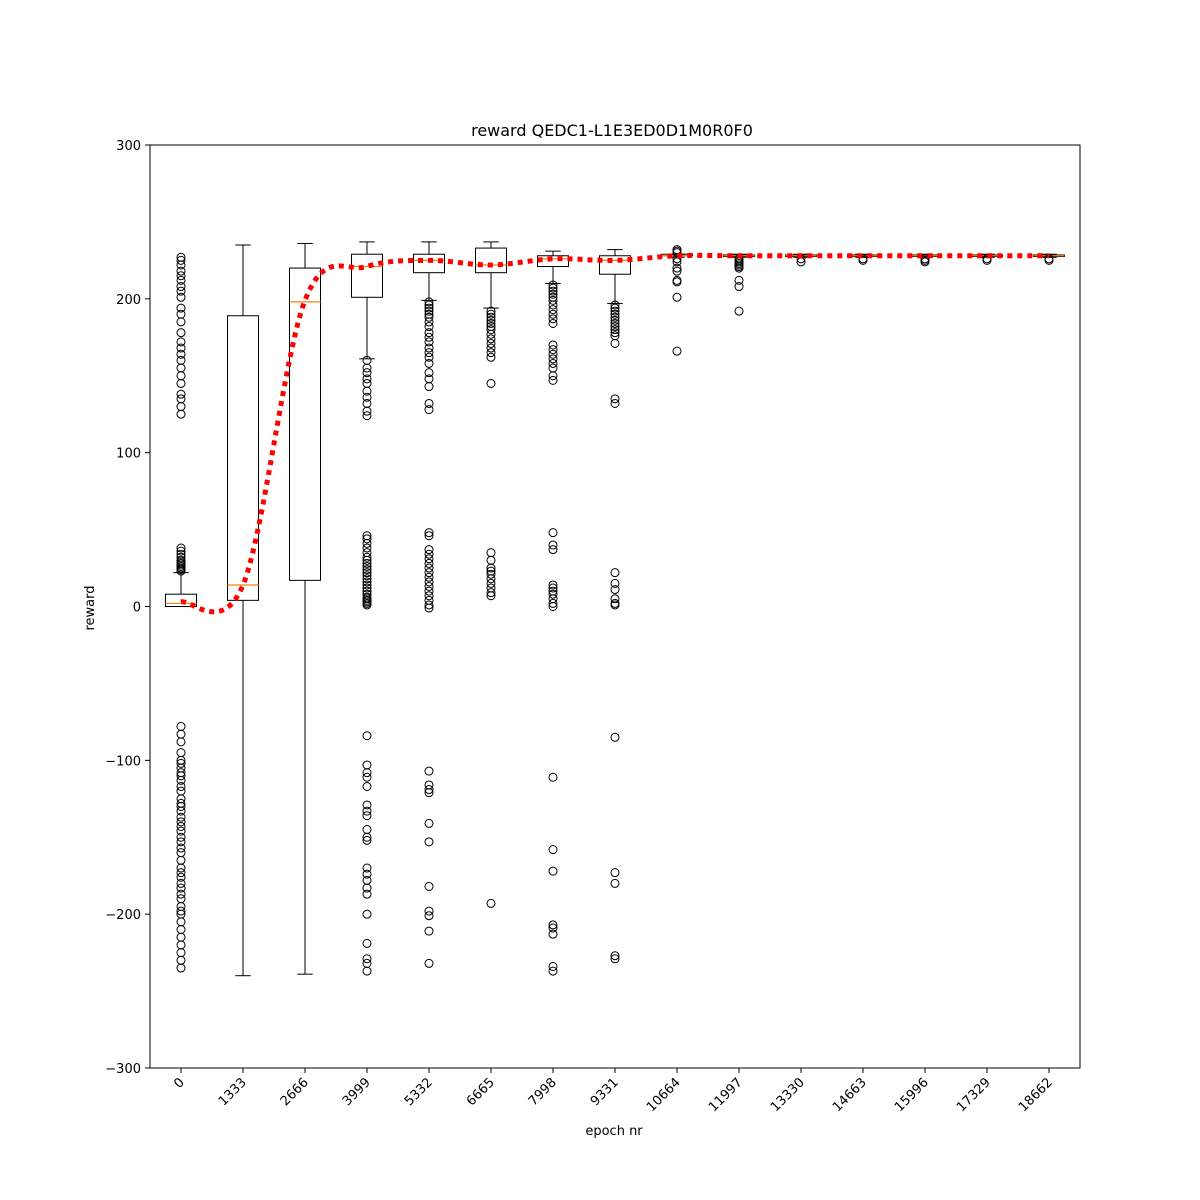  Describe the element at coordinates (128, 146) in the screenshot. I see `y-tick-label: 300` at that location.